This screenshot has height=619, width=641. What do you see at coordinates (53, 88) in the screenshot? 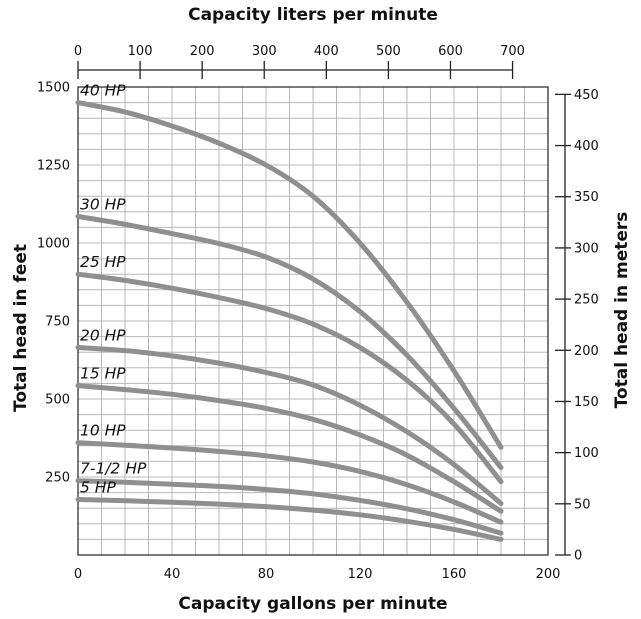
I see `y-tick-label: 1500` at bounding box center [53, 88].